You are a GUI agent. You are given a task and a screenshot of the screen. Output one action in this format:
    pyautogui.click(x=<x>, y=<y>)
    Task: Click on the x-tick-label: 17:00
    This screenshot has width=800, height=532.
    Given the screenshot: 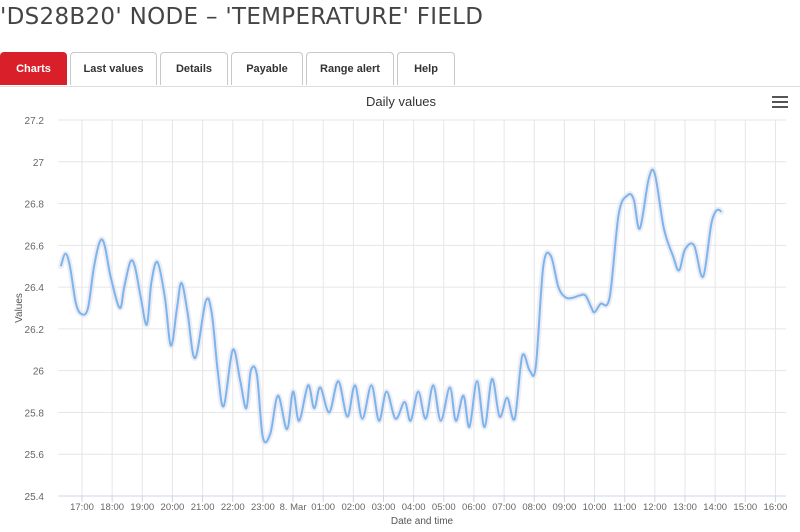 What is the action you would take?
    pyautogui.click(x=82, y=507)
    